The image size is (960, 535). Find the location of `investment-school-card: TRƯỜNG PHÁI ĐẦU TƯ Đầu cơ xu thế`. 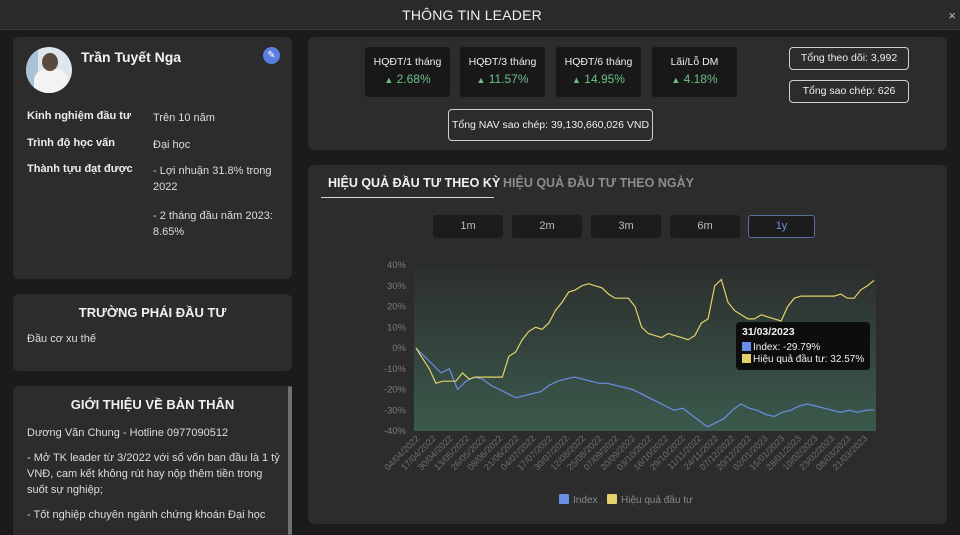

investment-school-card: TRƯỜNG PHÁI ĐẦU TƯ Đầu cơ xu thế is located at coordinates (152, 332).